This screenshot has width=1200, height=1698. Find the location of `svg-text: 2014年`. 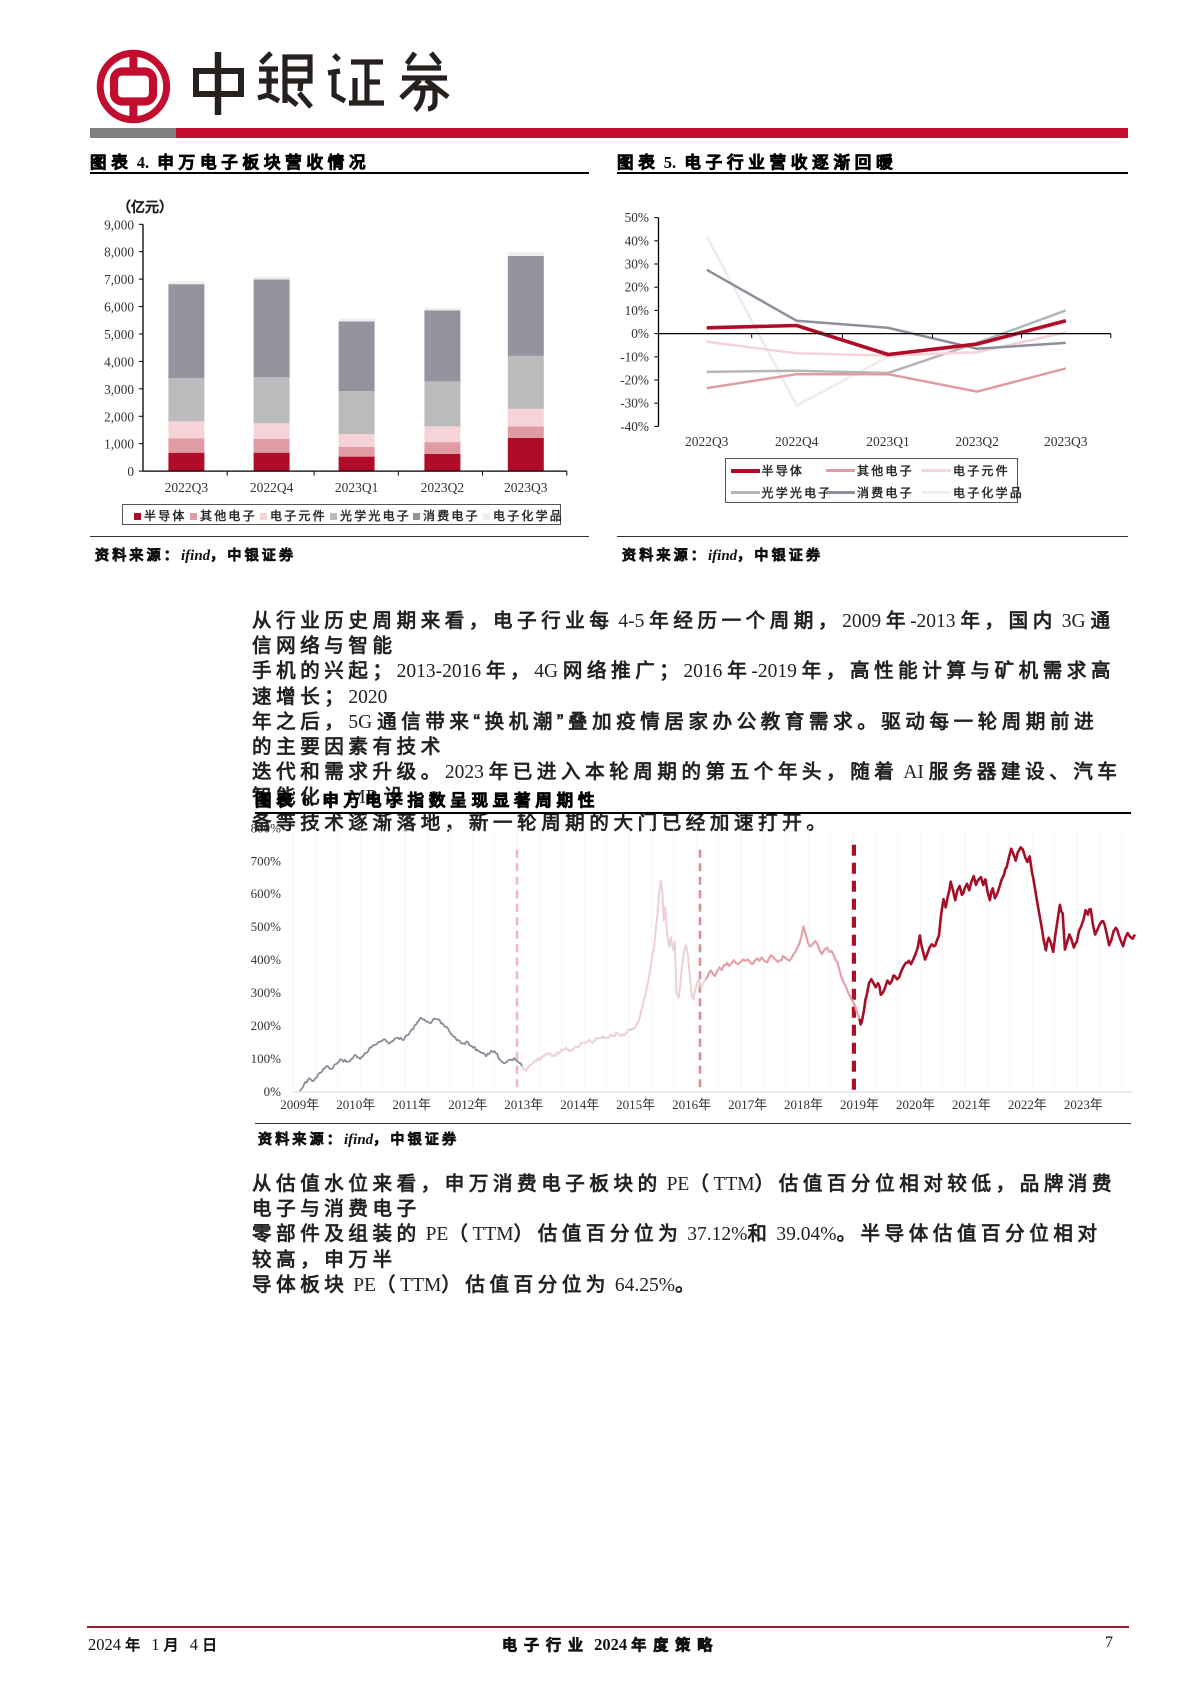

svg-text: 2014年 is located at coordinates (579, 1104).